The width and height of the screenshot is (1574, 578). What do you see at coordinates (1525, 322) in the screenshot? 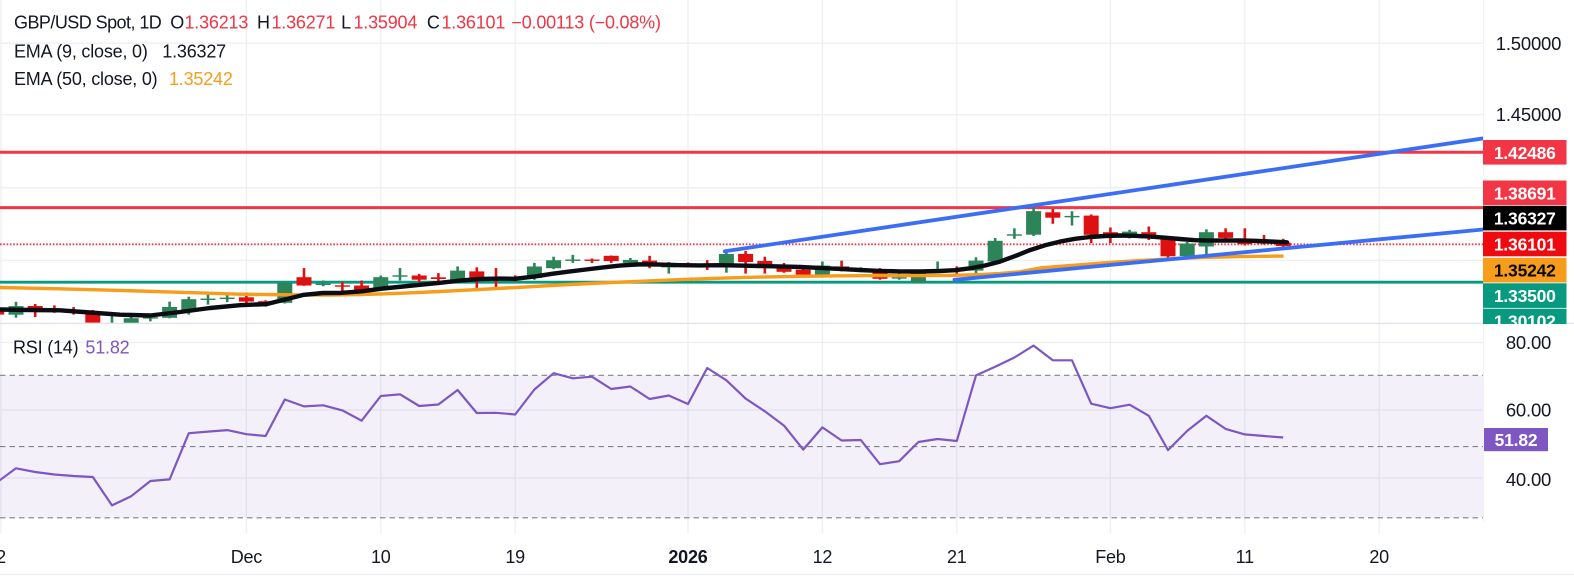
I see `svg-text: 1.30102` at bounding box center [1525, 322].